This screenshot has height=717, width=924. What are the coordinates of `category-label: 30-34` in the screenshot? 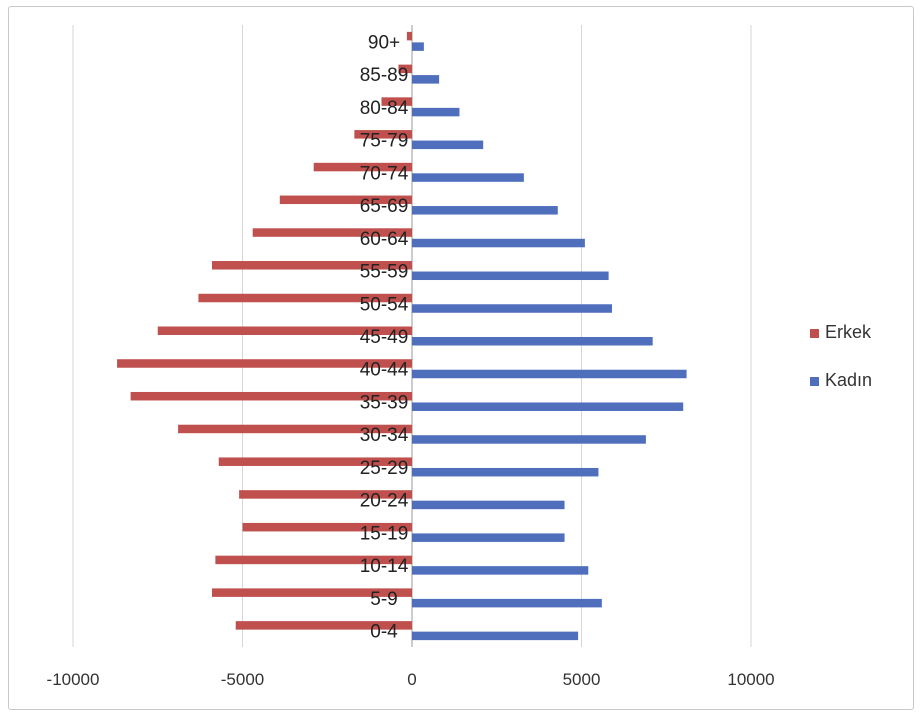 It's located at (384, 435).